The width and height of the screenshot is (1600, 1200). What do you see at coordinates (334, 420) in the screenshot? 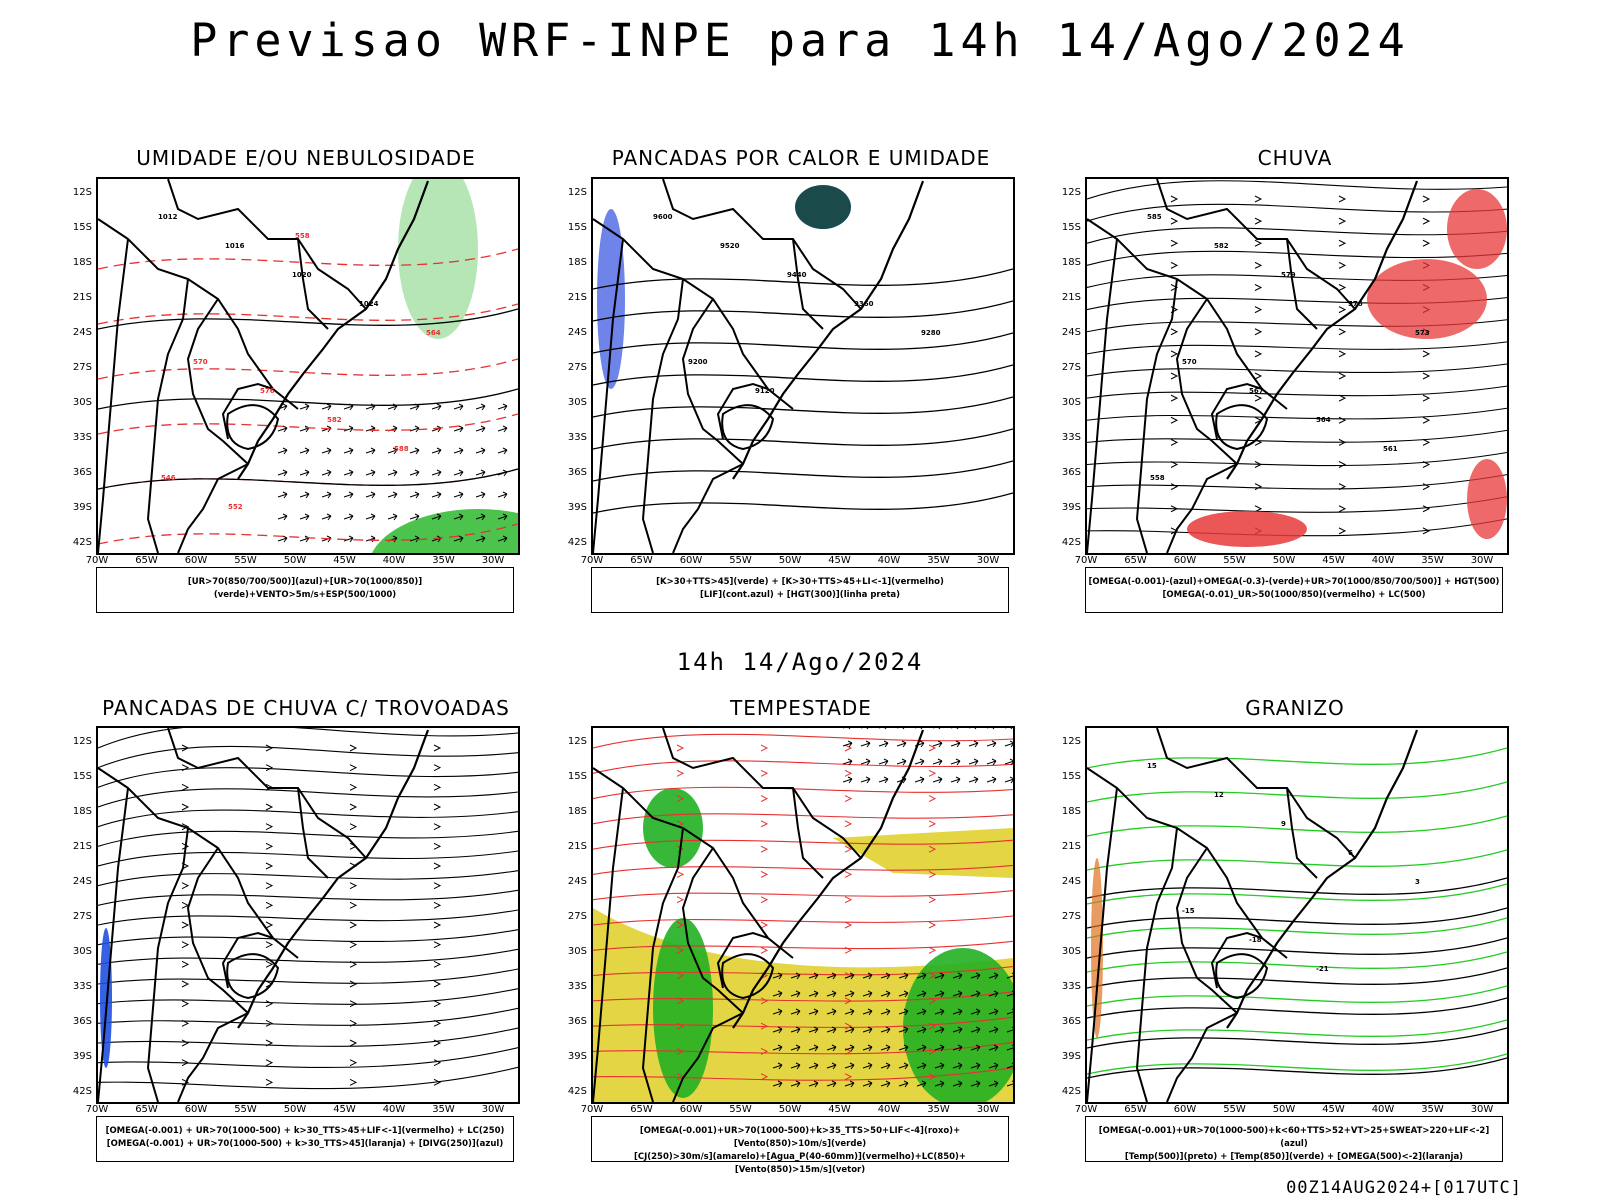
I see `contour-label: 582` at bounding box center [334, 420].